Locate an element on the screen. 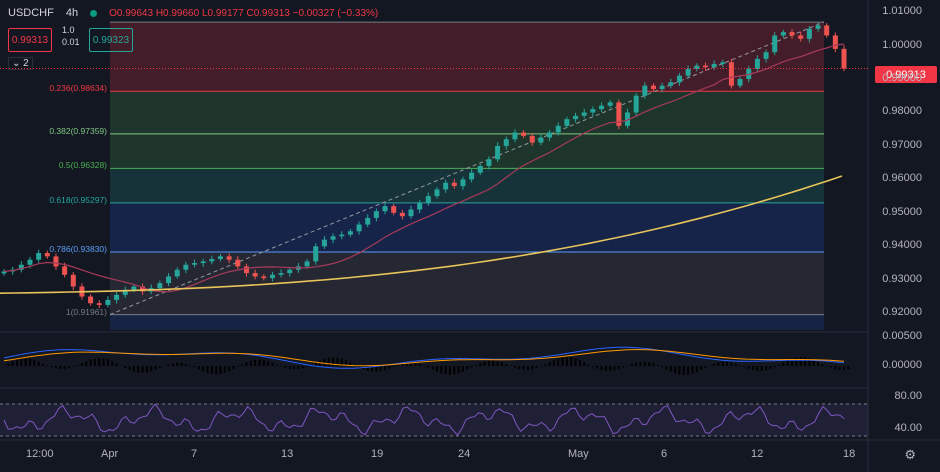  buy-button: 0.99323 is located at coordinates (111, 40).